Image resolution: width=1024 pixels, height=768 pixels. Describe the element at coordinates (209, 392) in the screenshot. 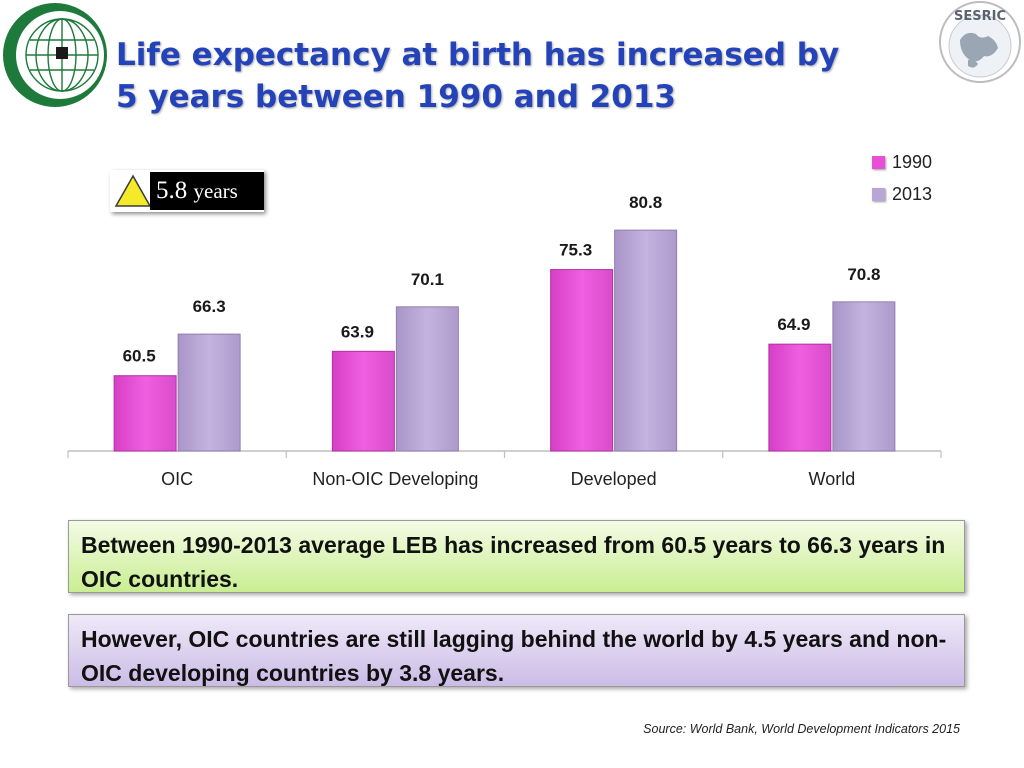

I see `bar-2013-oic` at that location.